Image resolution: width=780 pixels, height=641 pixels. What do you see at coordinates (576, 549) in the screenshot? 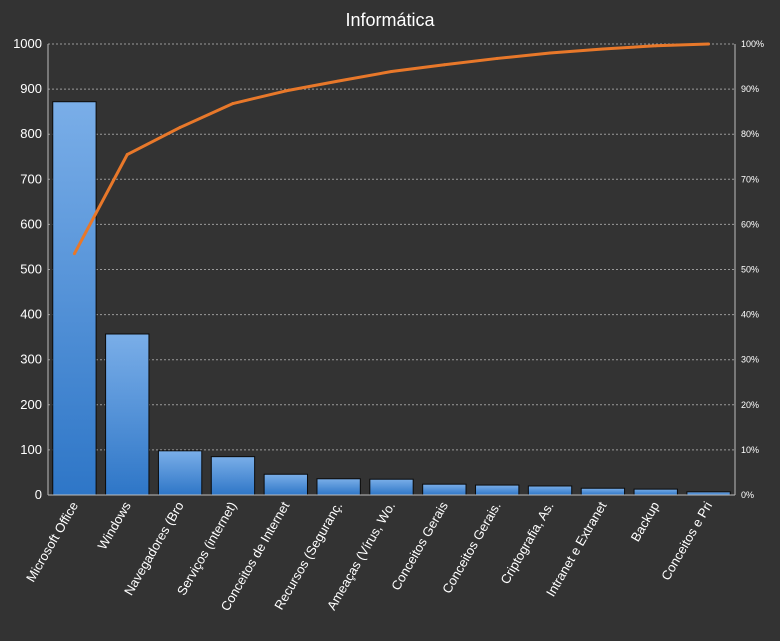
I see `category-label: Intranet e Extranet` at bounding box center [576, 549].